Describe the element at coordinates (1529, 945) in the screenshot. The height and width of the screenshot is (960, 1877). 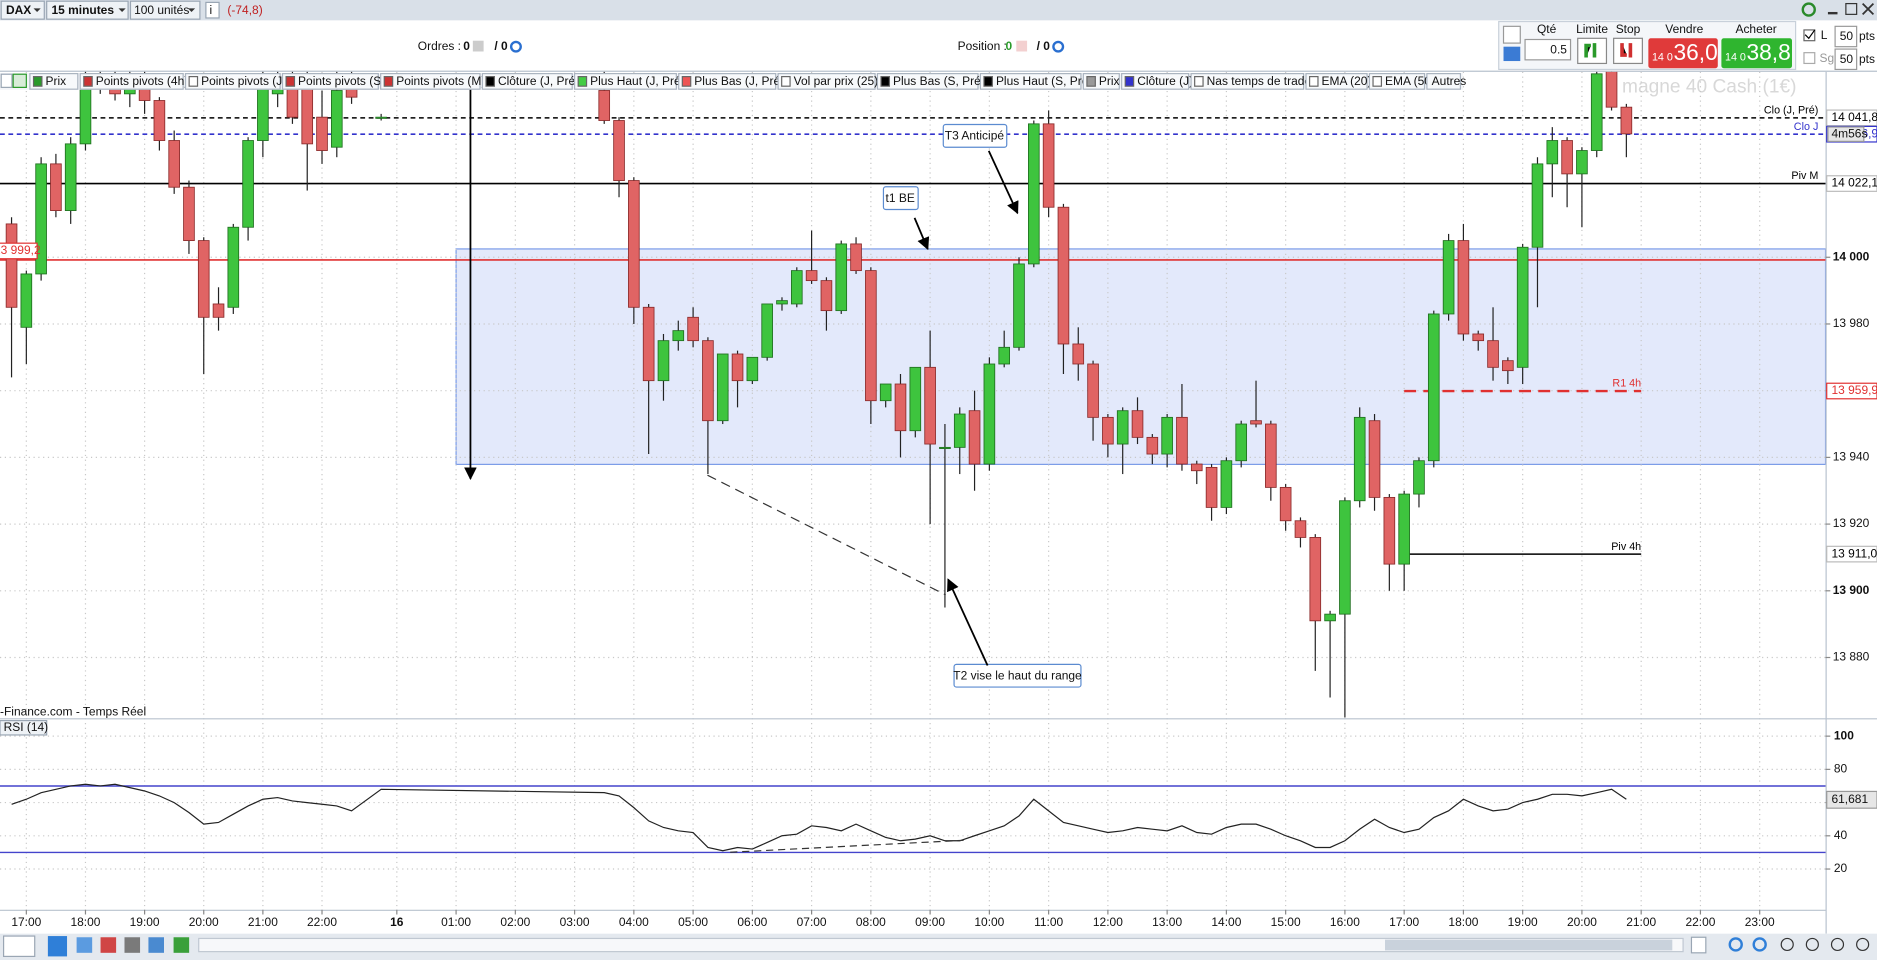
I see `scroll-thumb` at that location.